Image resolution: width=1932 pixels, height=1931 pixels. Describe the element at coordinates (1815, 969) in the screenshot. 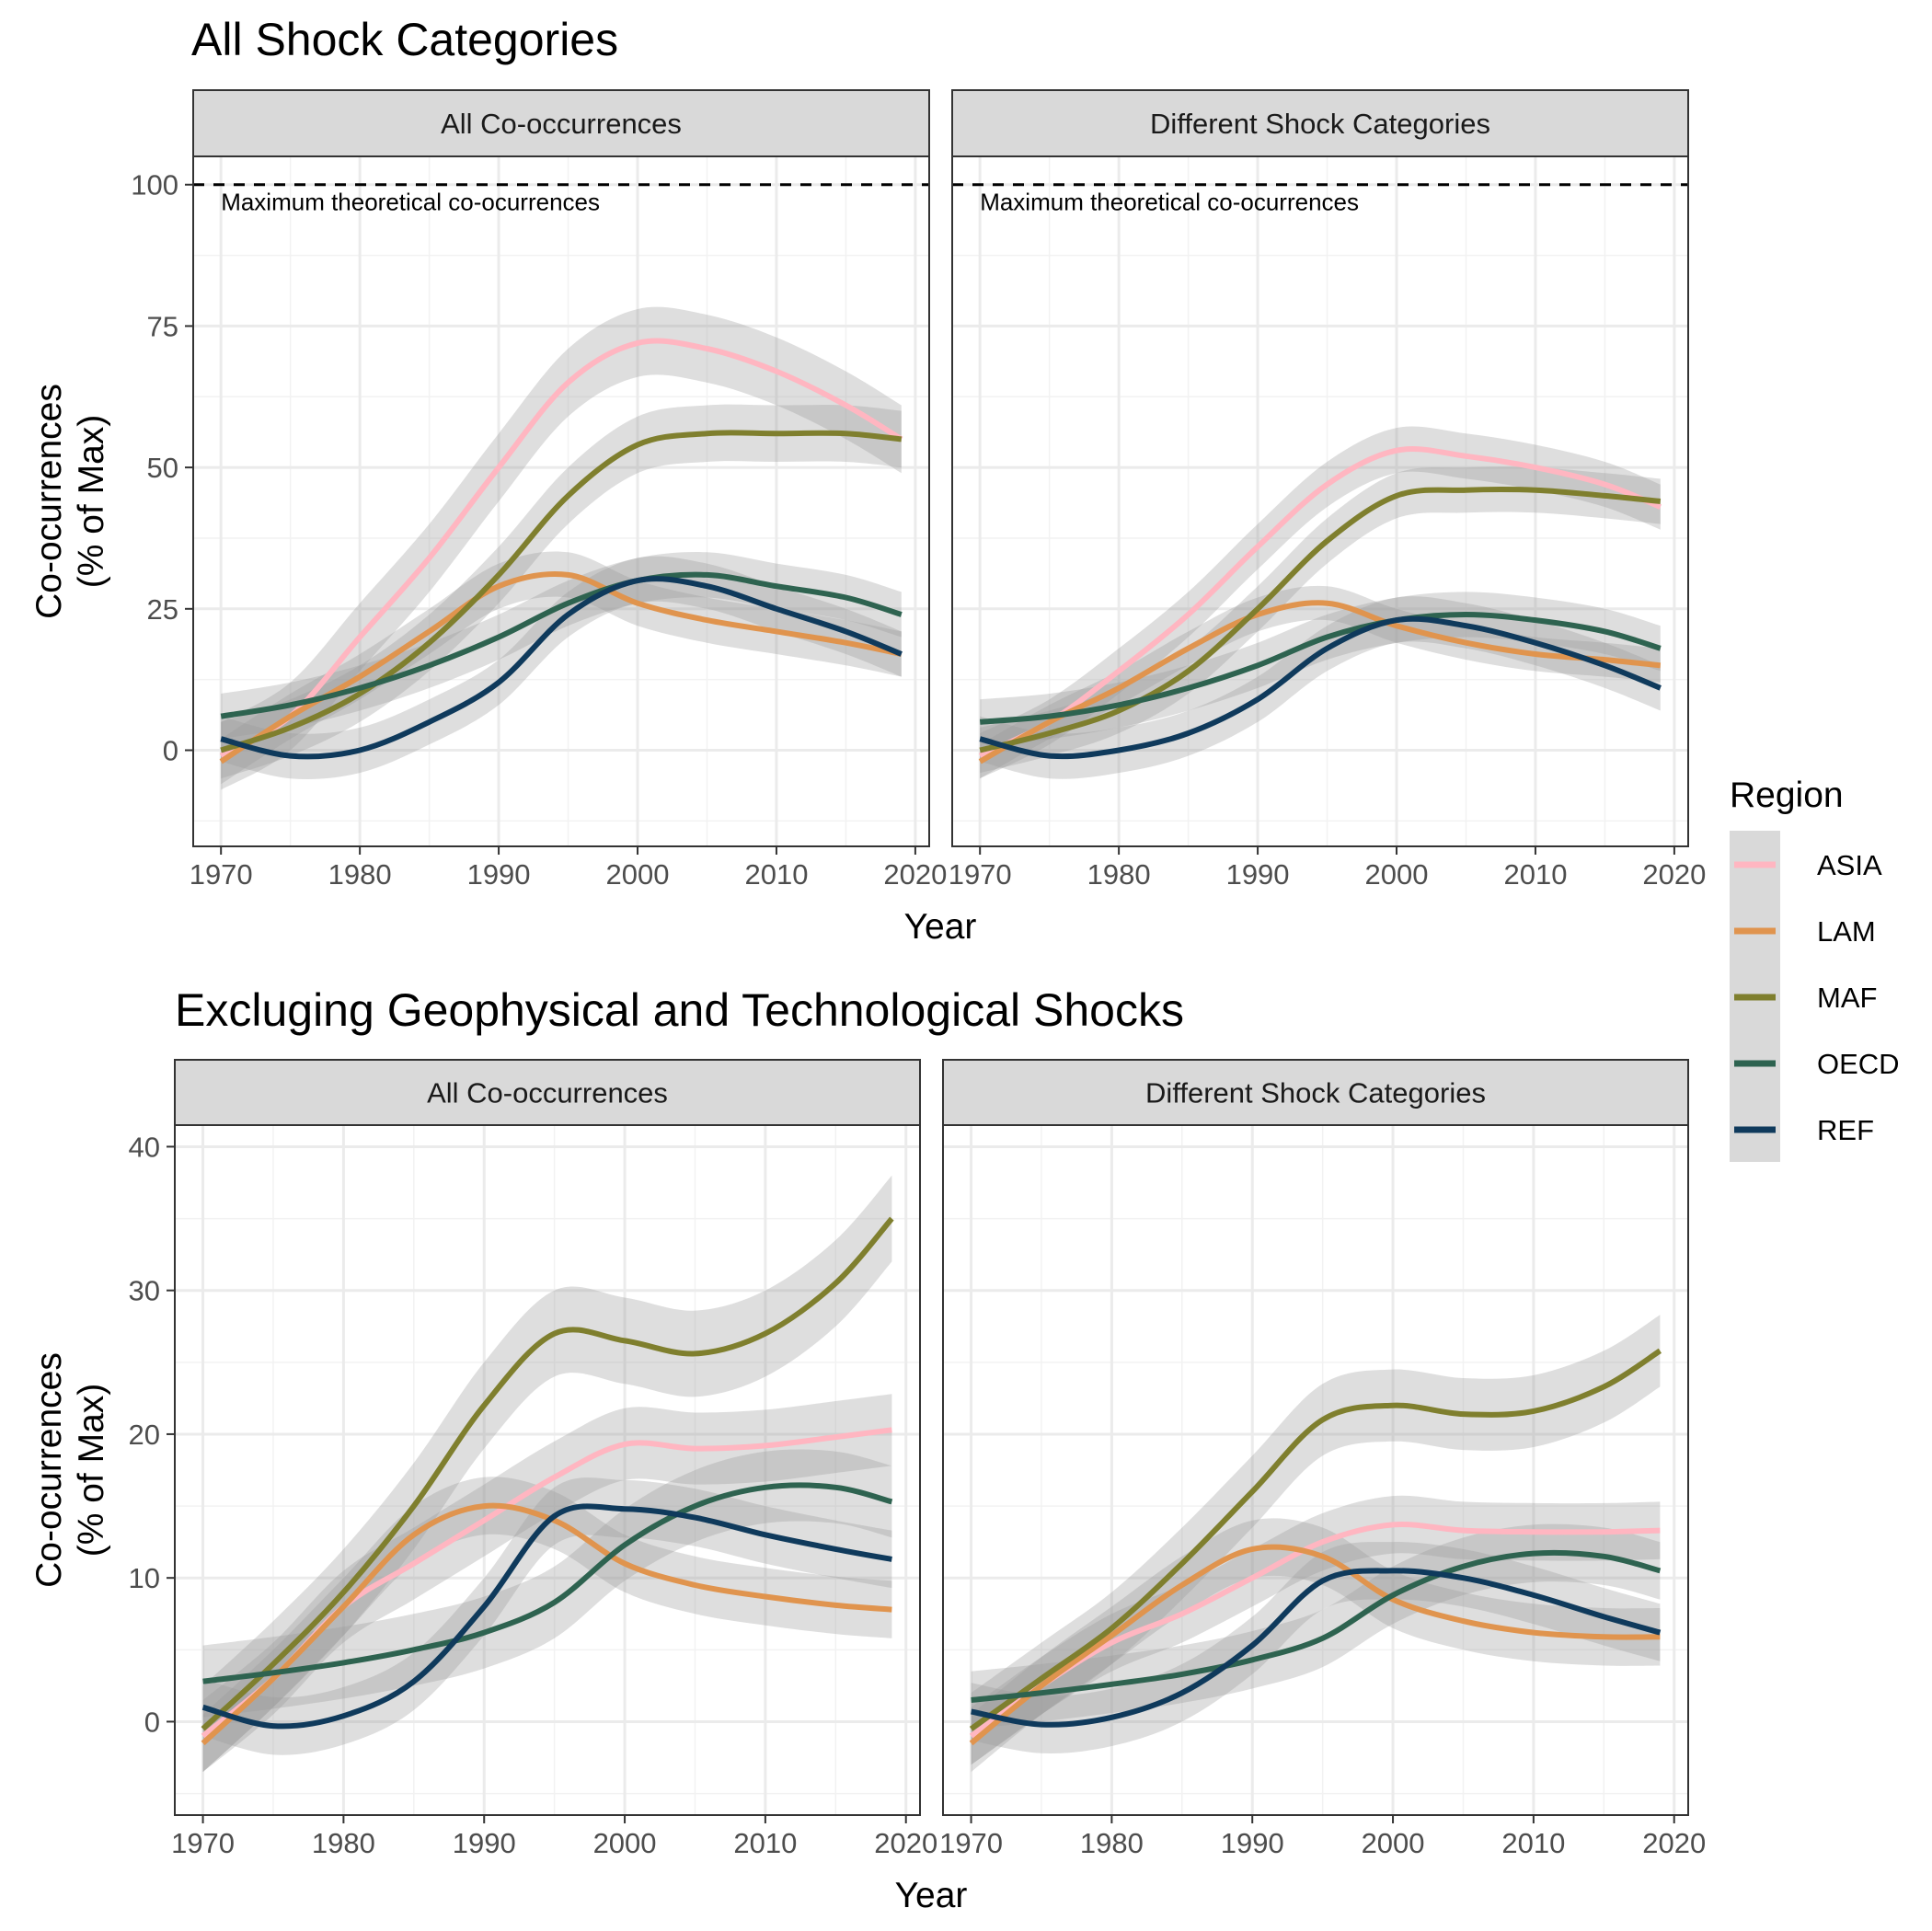

I see `legend: Region ASIA LAM MAF OECD REF` at that location.